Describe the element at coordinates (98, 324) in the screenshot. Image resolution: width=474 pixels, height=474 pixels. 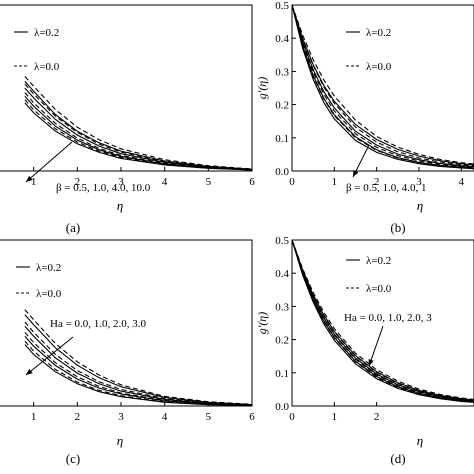
I see `annotation-label: Ha = 0.0, 1.0, 2.0, 3.0` at that location.